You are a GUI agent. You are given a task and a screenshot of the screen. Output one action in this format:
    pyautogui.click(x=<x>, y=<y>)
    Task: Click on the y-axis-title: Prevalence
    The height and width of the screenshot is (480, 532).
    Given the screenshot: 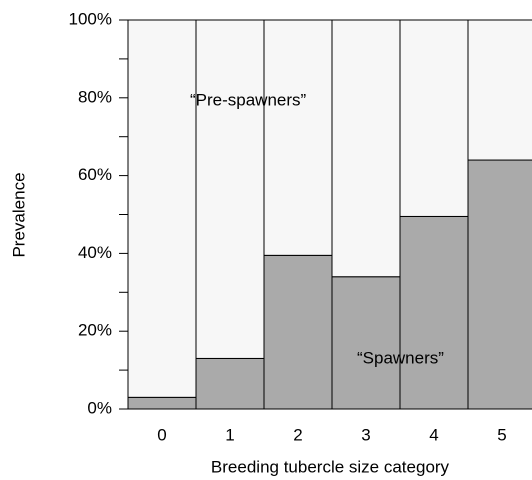 What is the action you would take?
    pyautogui.click(x=18, y=214)
    